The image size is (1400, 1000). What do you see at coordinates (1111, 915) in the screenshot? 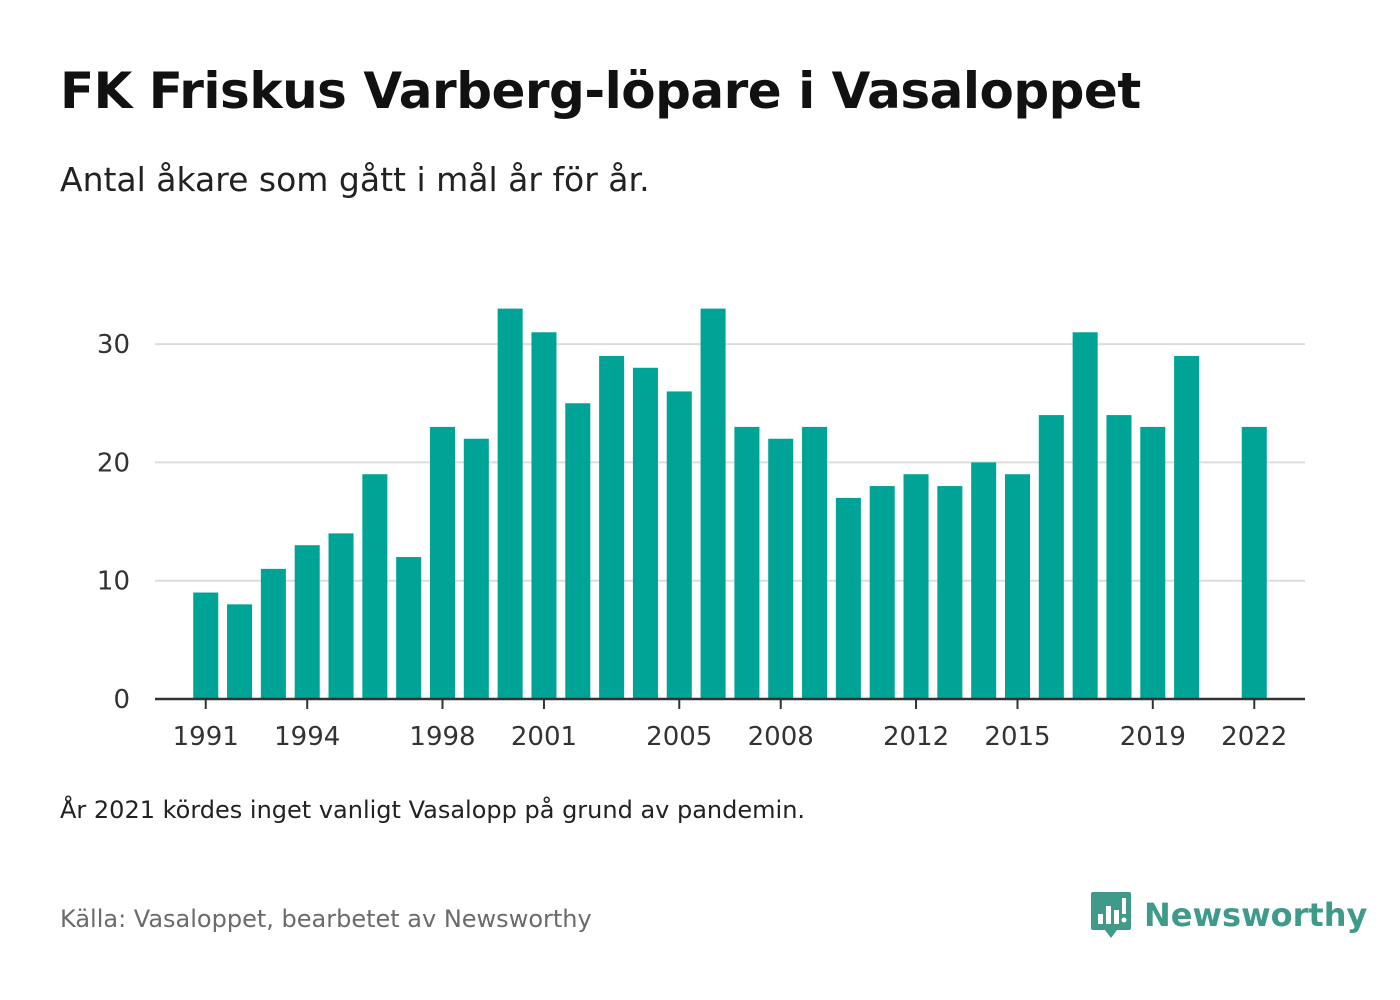
I see `newsworthy-logo-icon` at bounding box center [1111, 915].